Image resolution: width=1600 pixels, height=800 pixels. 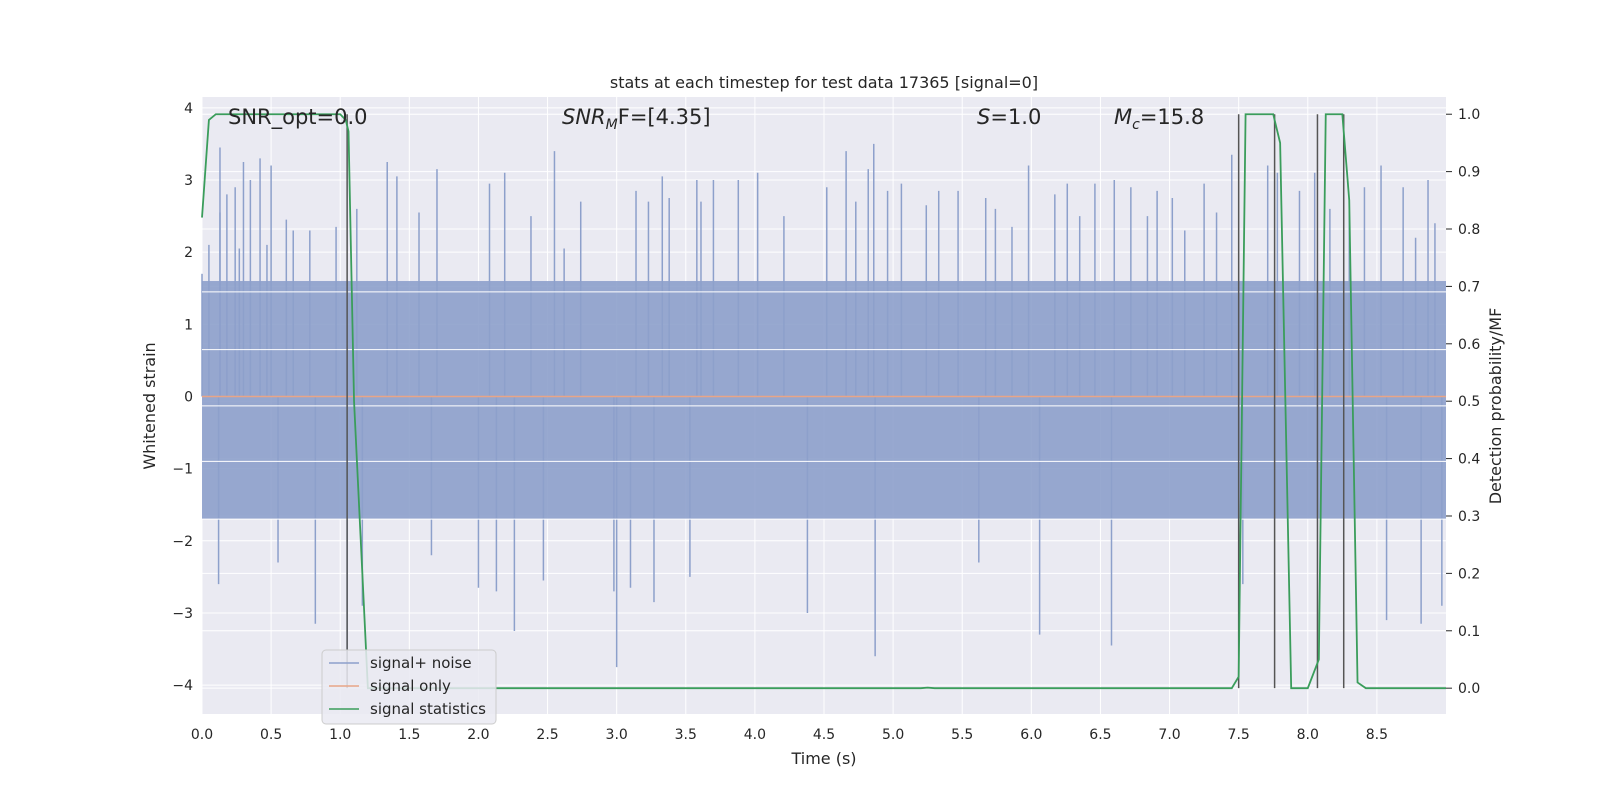 I want to click on y2-tick-label: 0.1, so click(x=1469, y=632).